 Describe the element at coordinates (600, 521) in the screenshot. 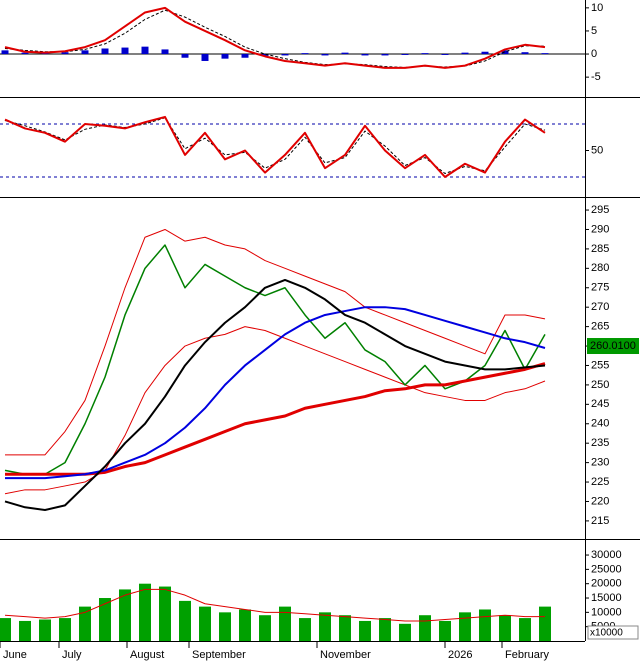

I see `y-tick-label: 215` at that location.